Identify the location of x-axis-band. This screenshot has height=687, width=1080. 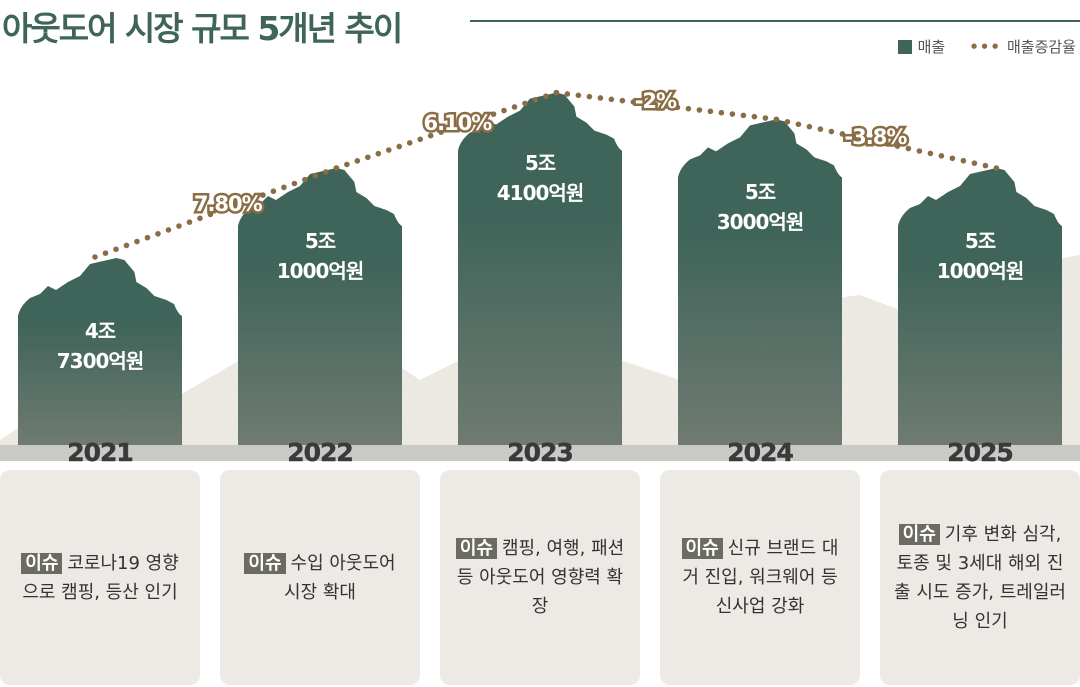
(540, 453).